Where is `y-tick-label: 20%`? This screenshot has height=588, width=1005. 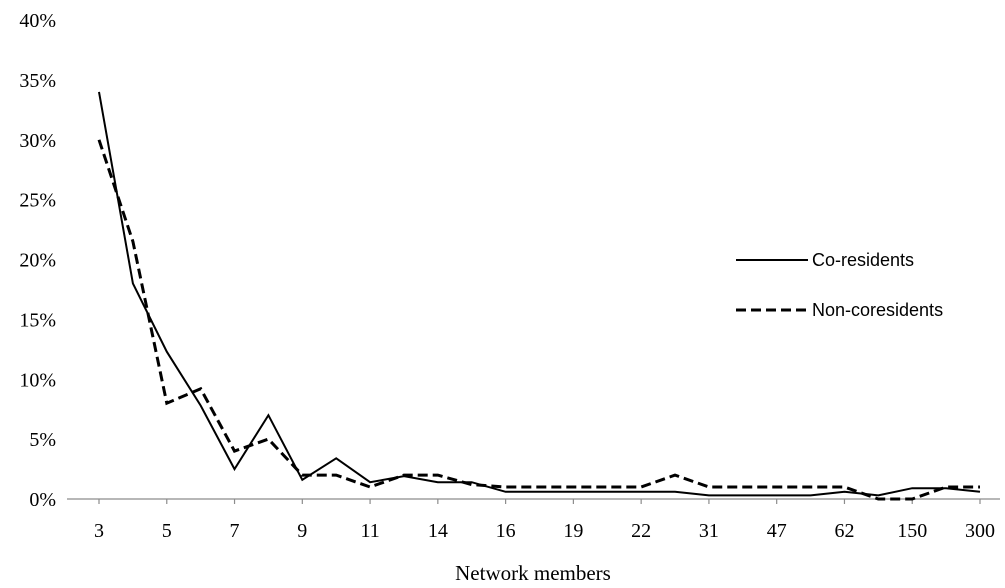 y-tick-label: 20% is located at coordinates (37, 261).